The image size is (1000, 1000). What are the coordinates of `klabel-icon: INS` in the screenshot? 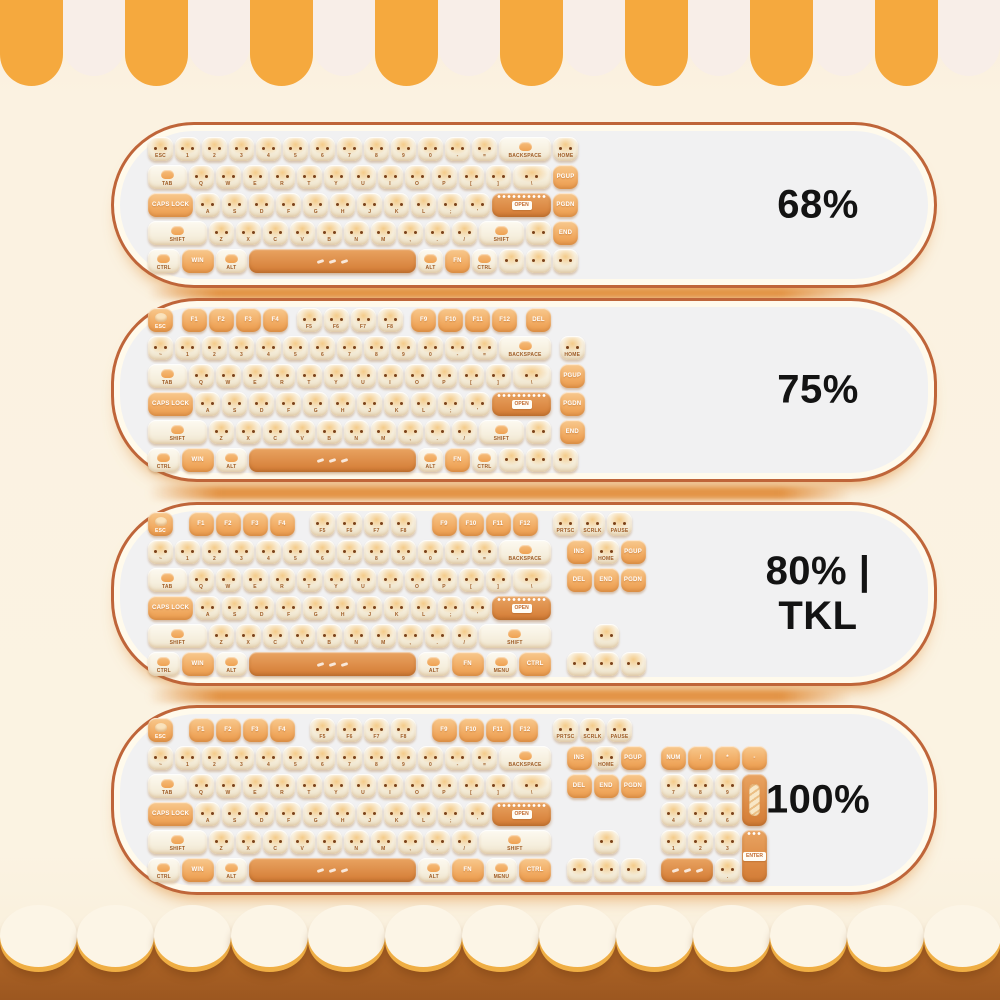 It's located at (579, 758).